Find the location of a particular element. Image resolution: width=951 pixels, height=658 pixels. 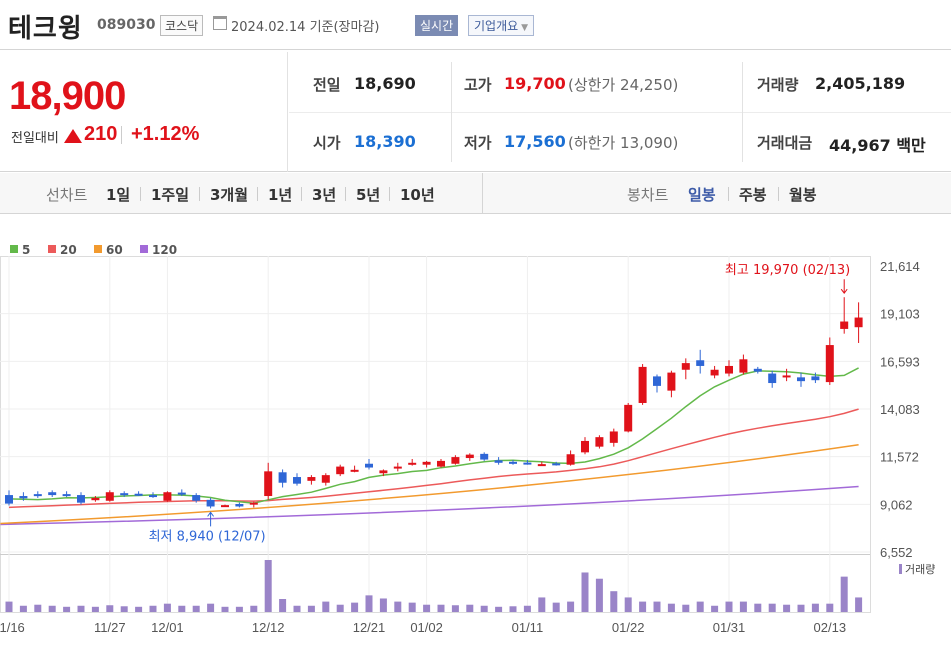

current-price: 18,900 is located at coordinates (67, 96).